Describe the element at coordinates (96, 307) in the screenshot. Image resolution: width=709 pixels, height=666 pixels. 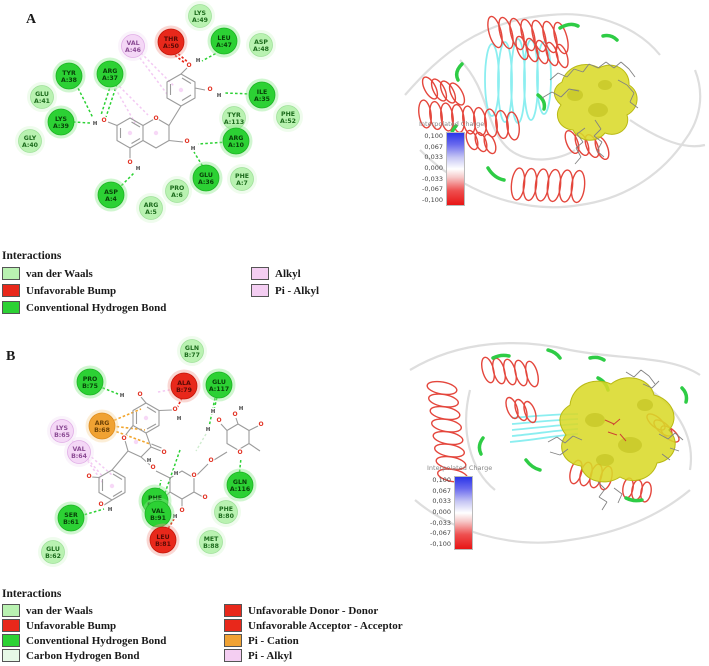
I see `legend-label: Conventional Hydrogen Bond` at that location.